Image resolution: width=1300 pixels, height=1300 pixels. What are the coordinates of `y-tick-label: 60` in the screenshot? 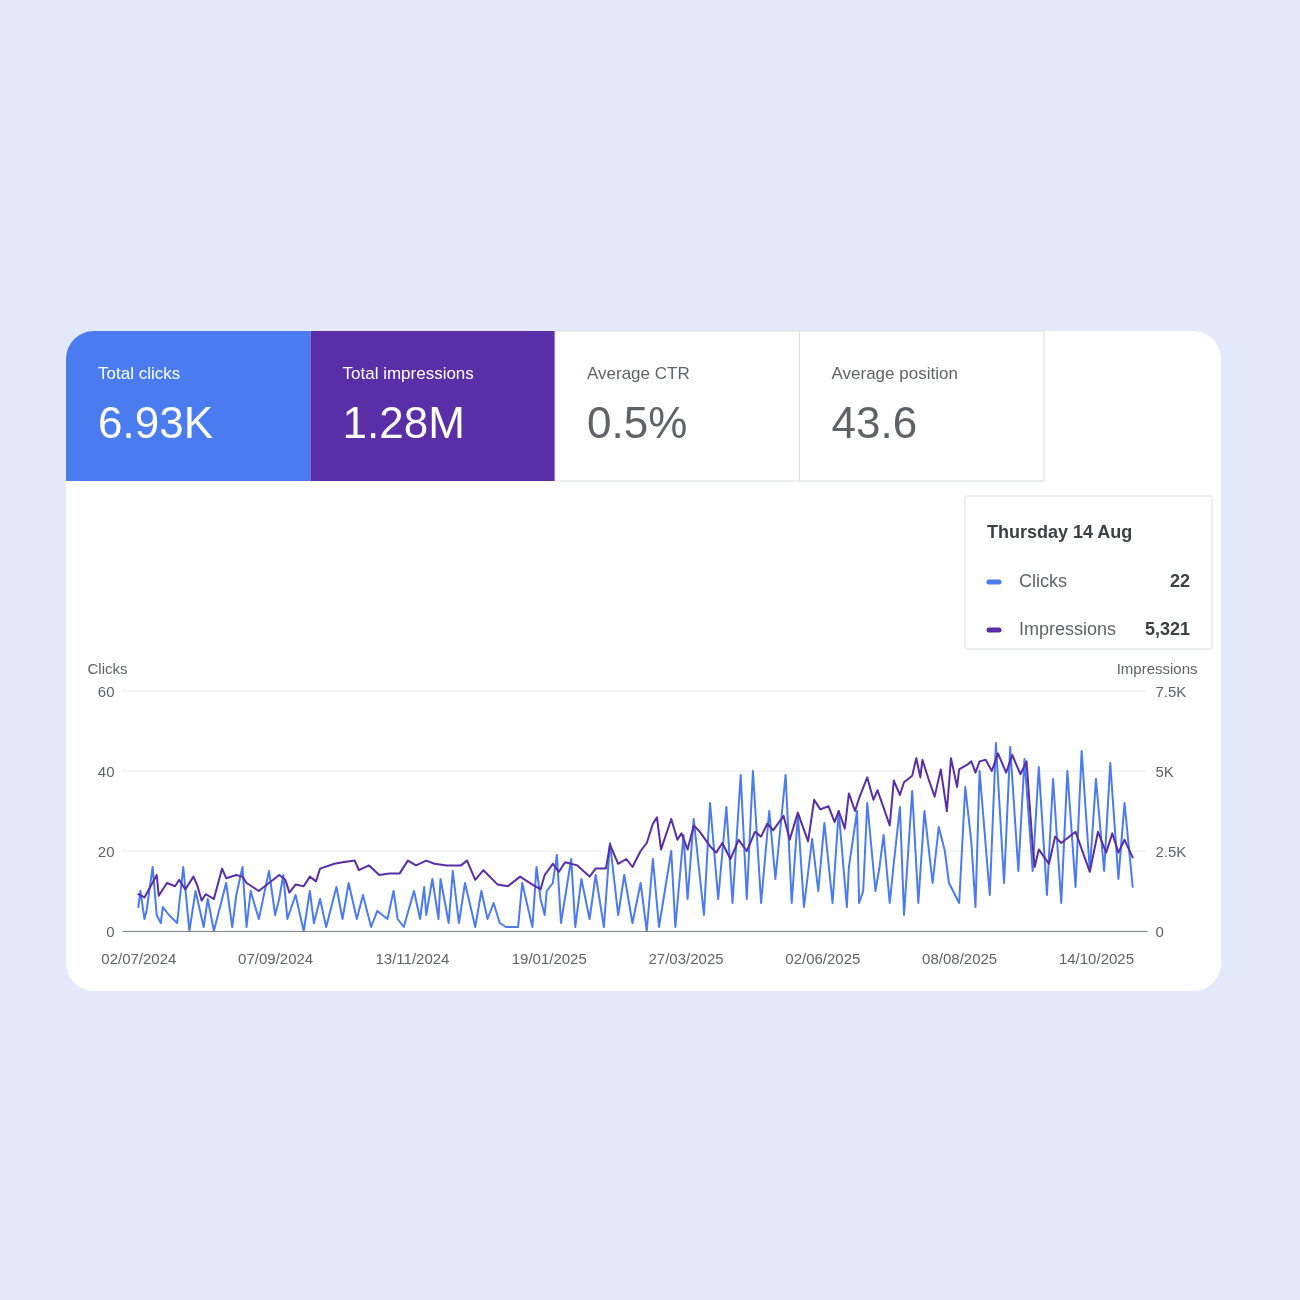 It's located at (106, 691).